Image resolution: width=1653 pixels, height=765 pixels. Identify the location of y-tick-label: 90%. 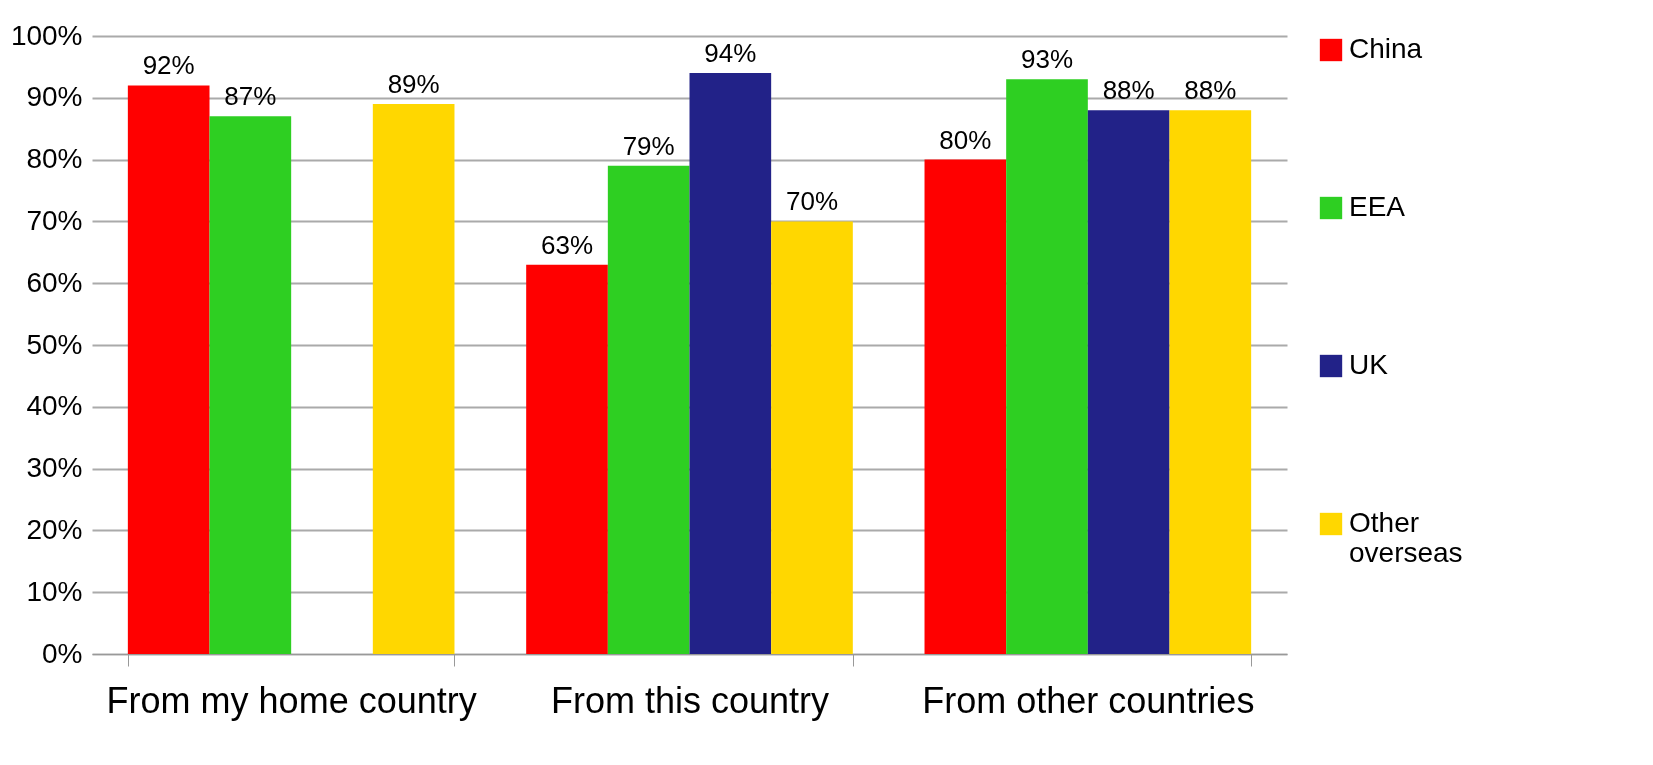
(54, 97).